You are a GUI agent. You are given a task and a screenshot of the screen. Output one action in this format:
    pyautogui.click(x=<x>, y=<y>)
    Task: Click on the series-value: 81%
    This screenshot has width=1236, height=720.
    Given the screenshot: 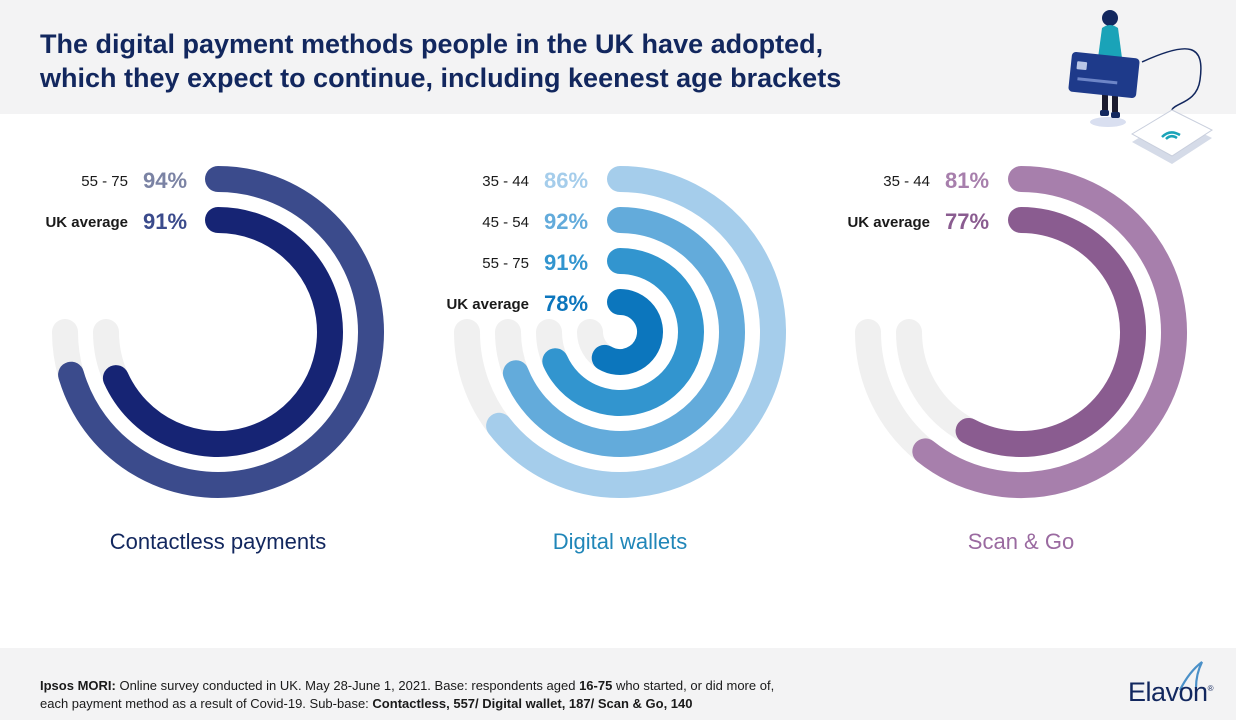 What is the action you would take?
    pyautogui.click(x=967, y=180)
    